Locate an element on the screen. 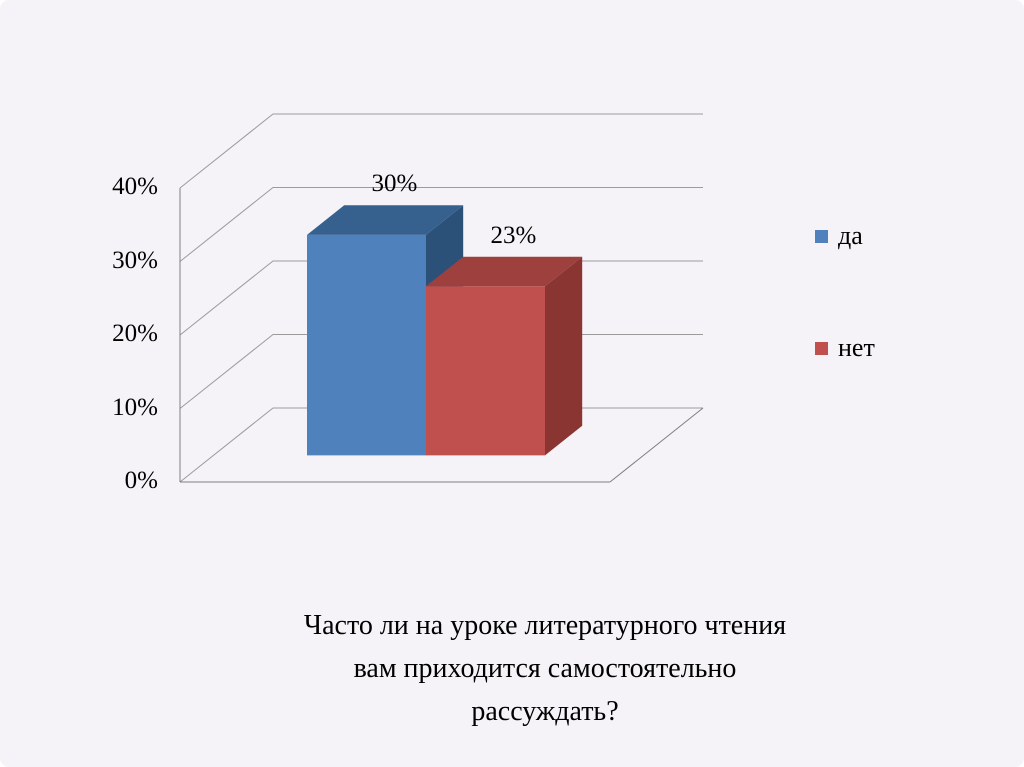 The height and width of the screenshot is (767, 1024). bar-1-top is located at coordinates (504, 271).